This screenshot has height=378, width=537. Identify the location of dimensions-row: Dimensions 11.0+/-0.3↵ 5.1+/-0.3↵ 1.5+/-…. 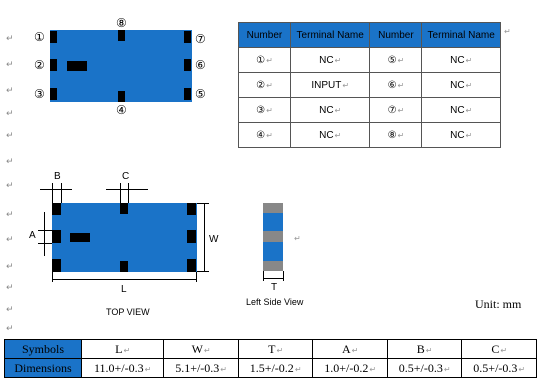
(270, 368).